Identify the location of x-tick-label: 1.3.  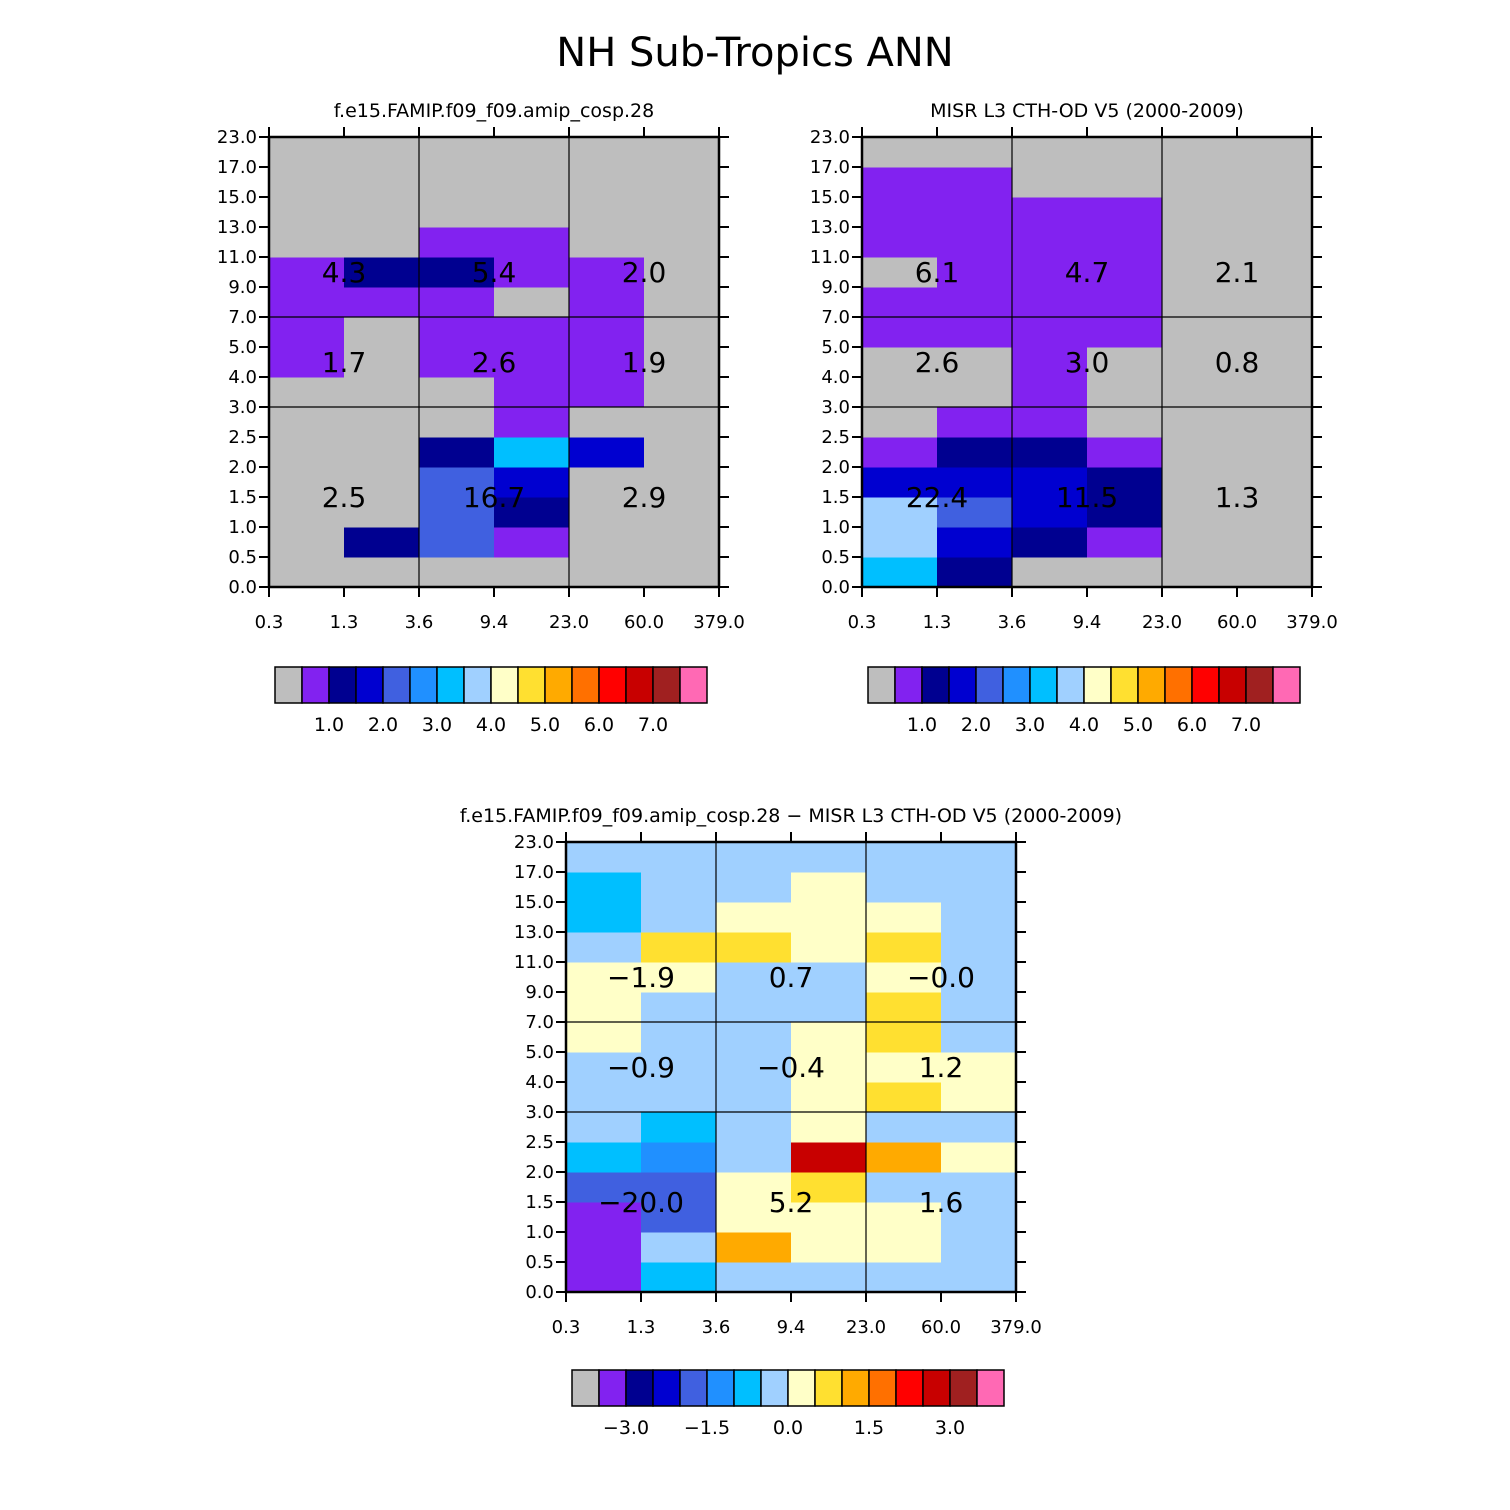
(344, 622).